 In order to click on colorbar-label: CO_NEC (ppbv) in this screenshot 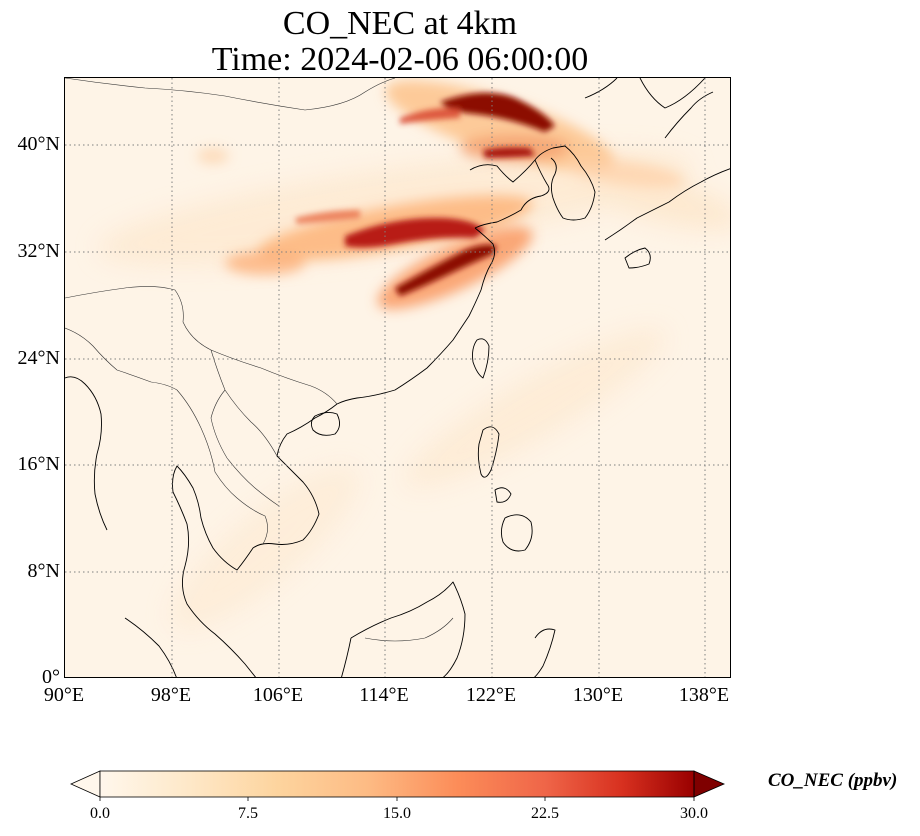, I will do `click(833, 780)`.